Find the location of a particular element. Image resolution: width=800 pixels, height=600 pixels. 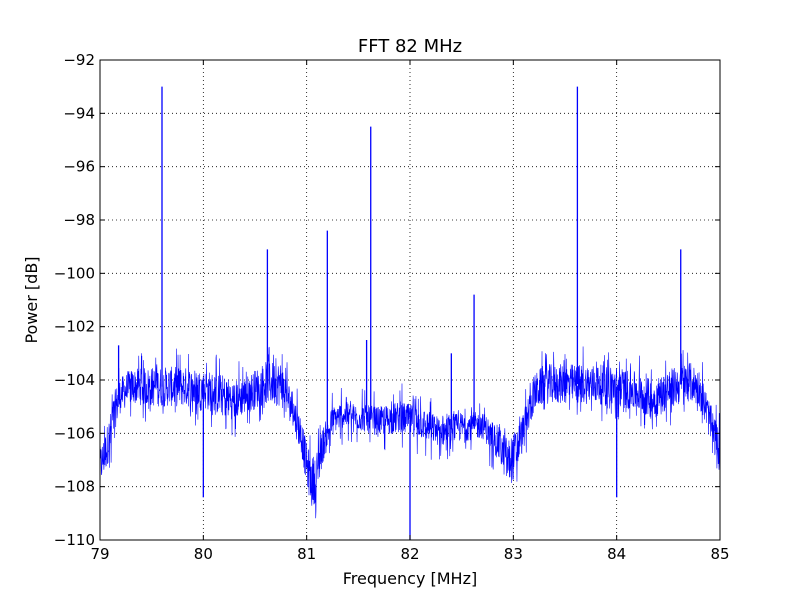

y-tick-label: −102 is located at coordinates (74, 327).